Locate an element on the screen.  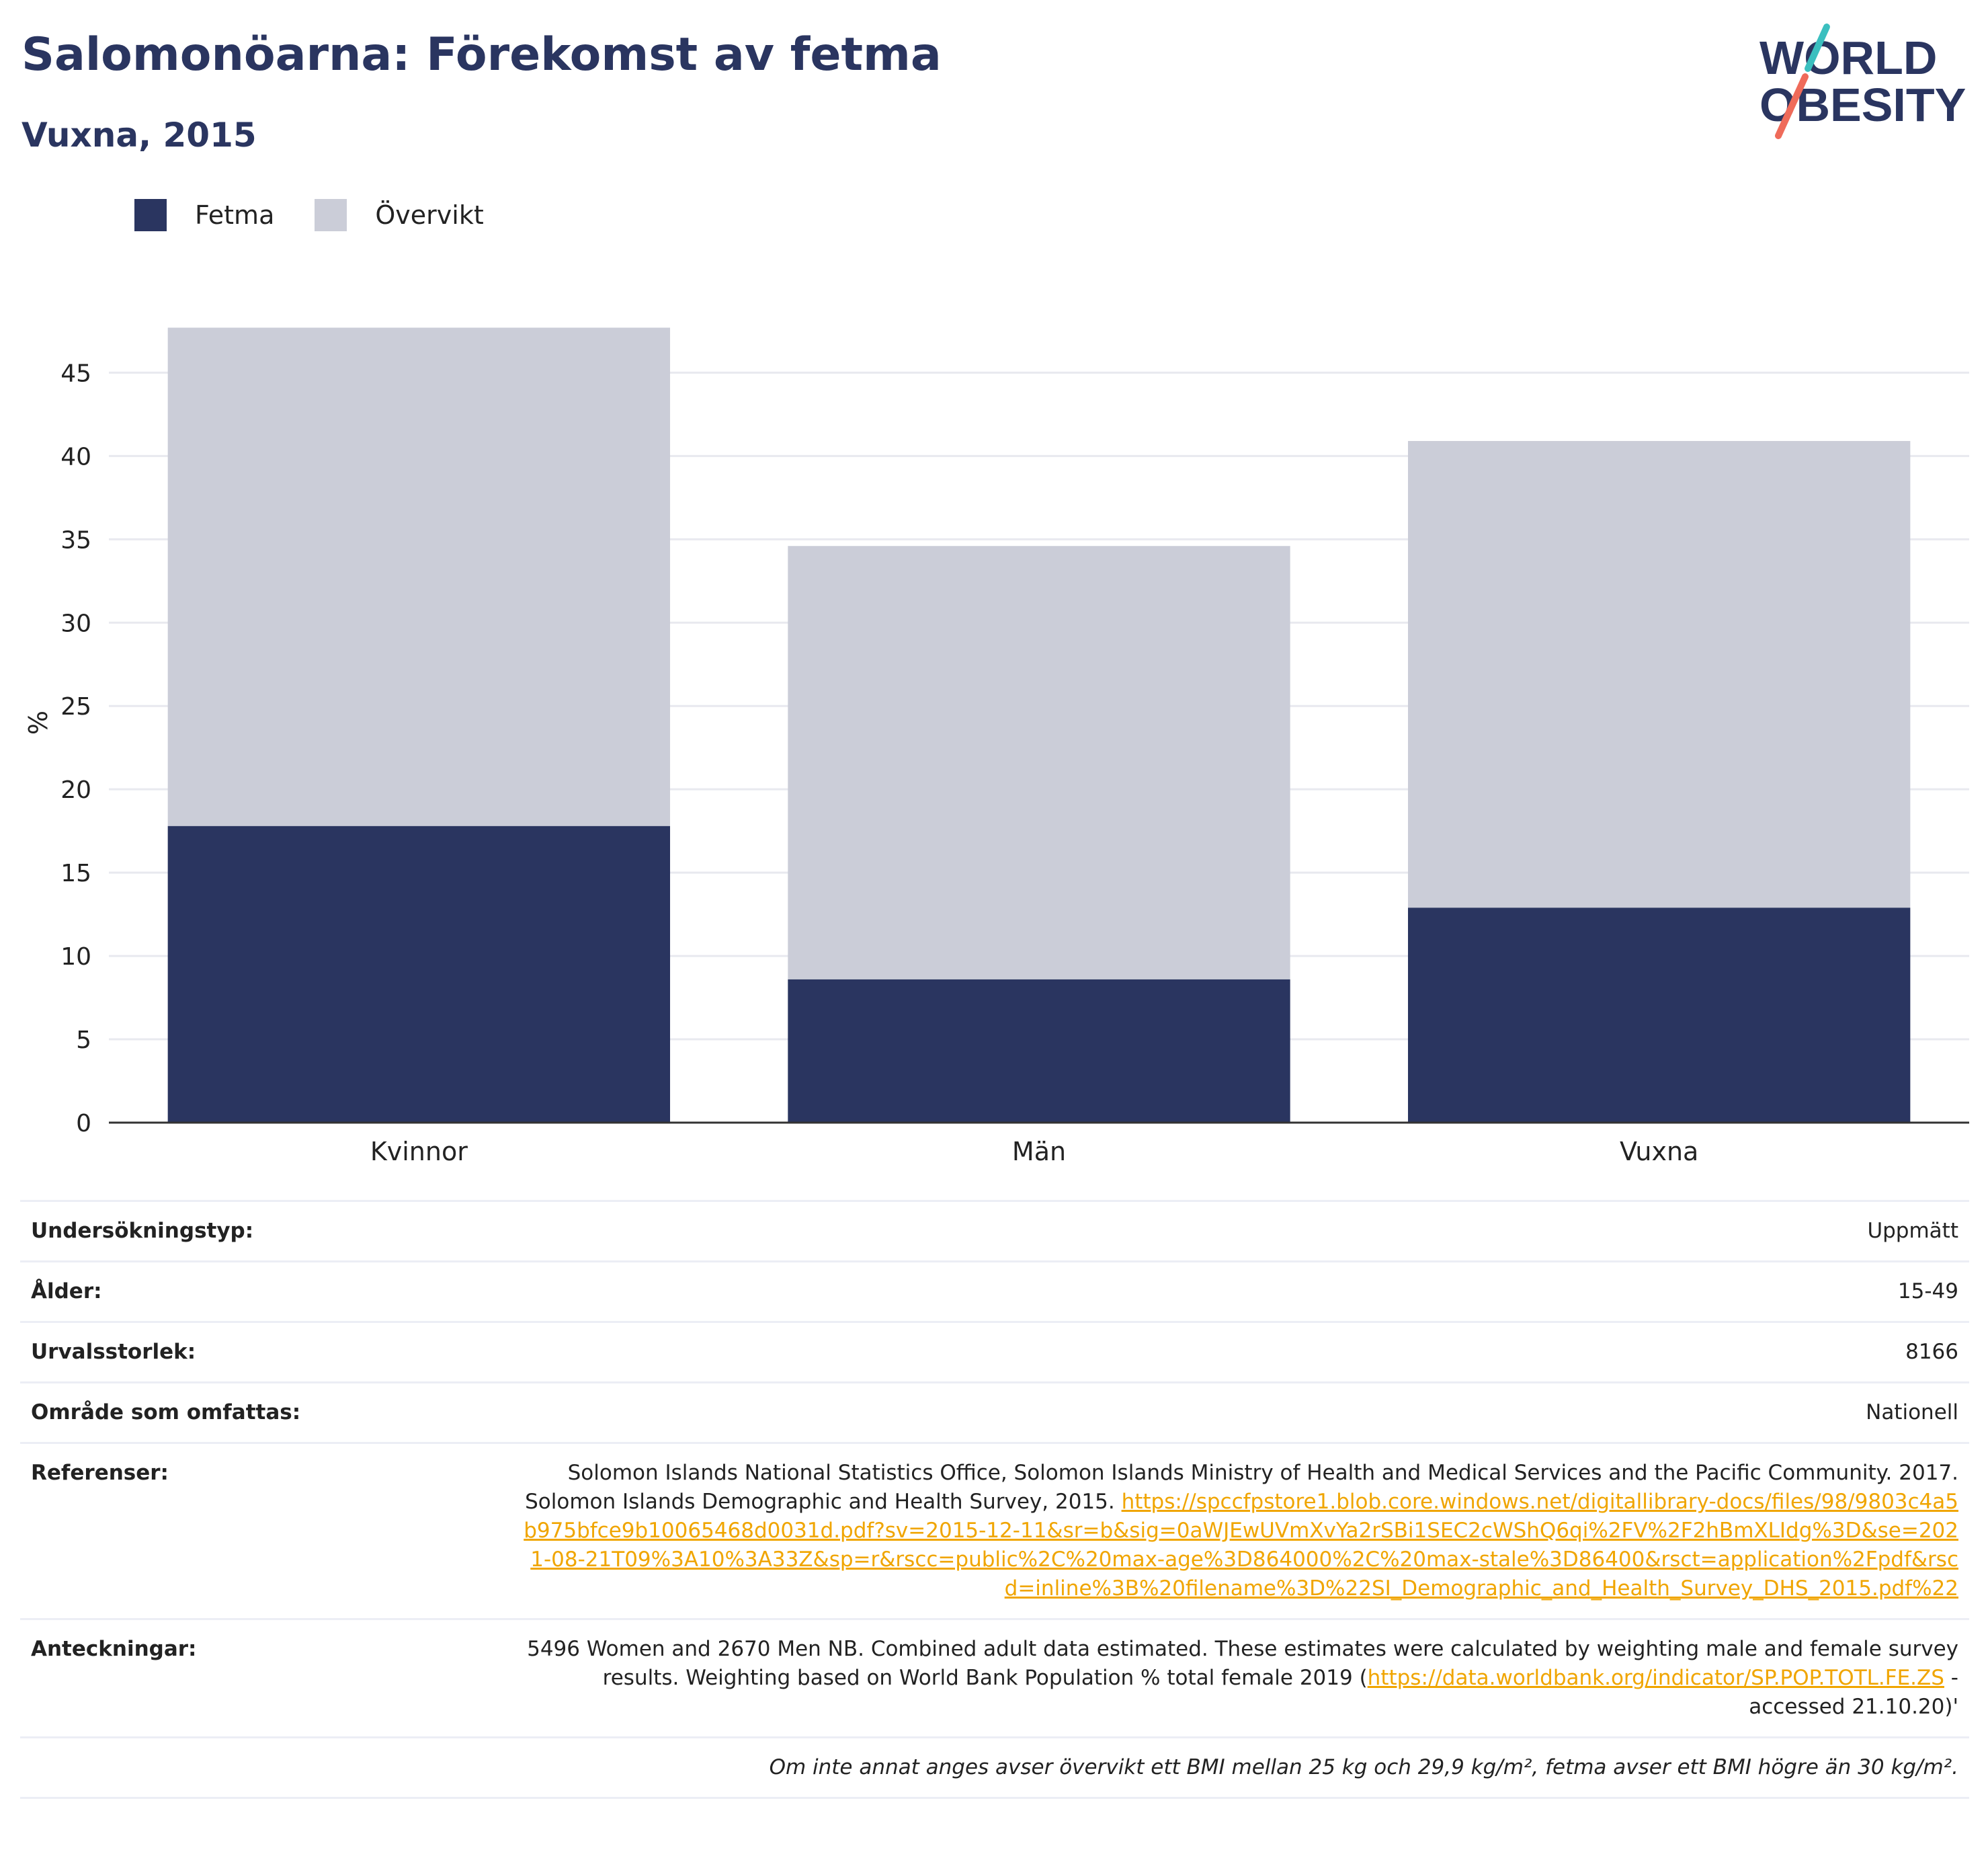
legend-swatch-fetma is located at coordinates (150, 215).